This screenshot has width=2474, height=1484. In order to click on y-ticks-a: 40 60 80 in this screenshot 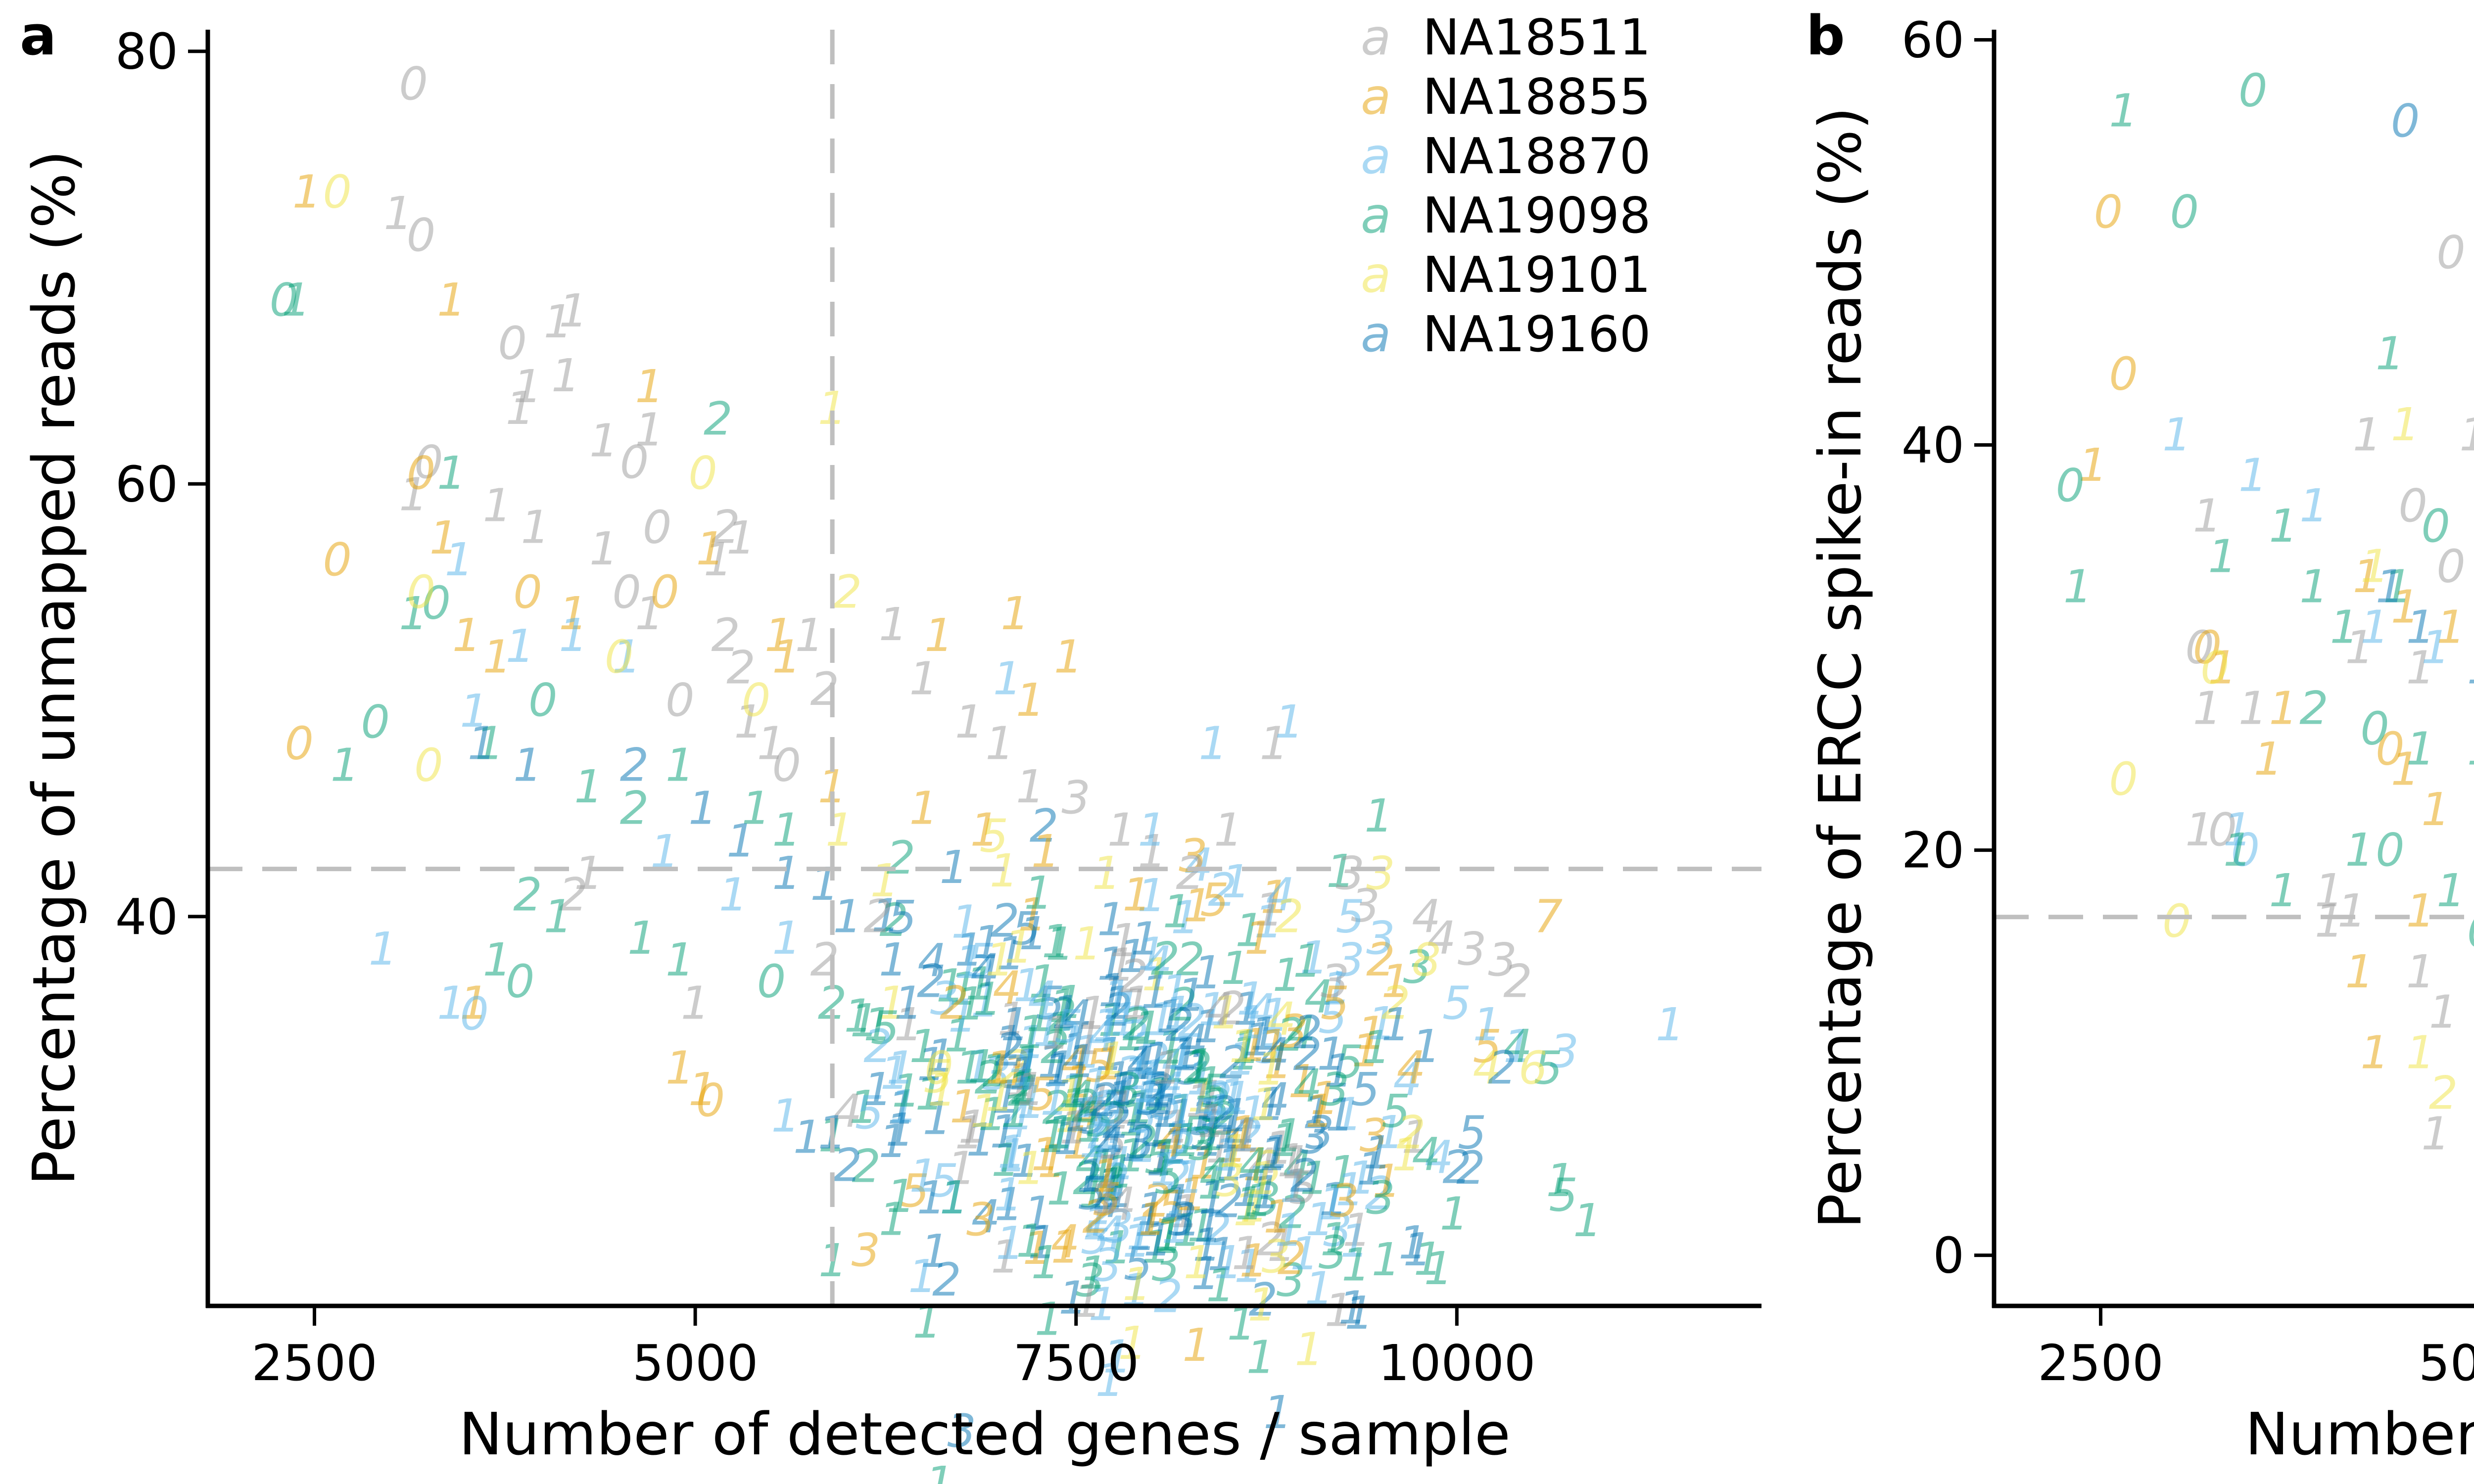, I will do `click(162, 484)`.